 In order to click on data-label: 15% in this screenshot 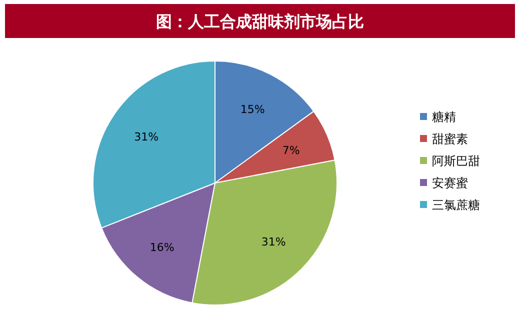, I will do `click(252, 109)`.